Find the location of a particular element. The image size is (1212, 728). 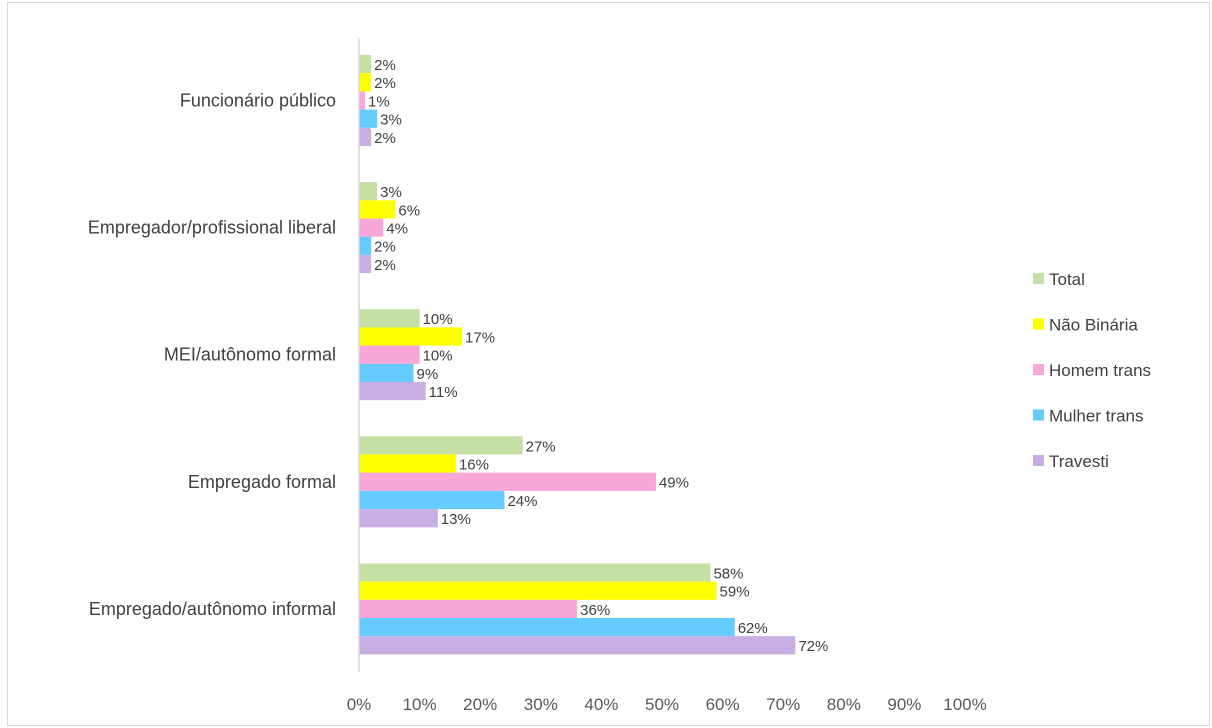

data-label: 13% is located at coordinates (456, 519).